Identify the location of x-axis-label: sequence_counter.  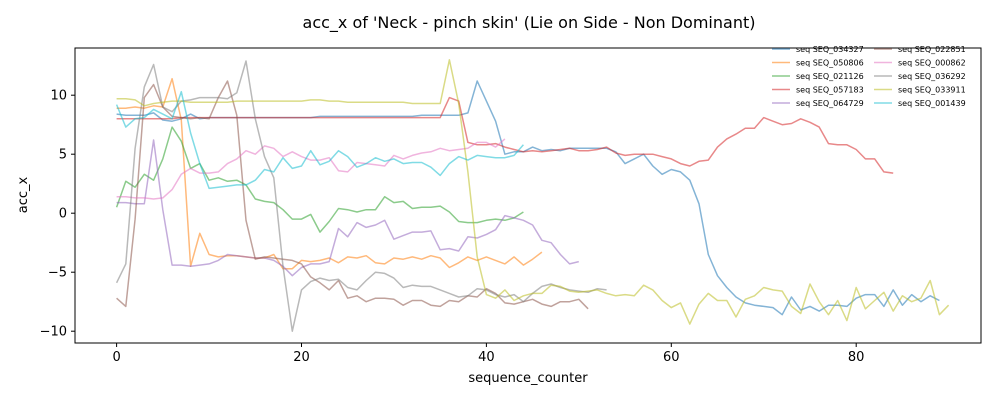
(528, 378).